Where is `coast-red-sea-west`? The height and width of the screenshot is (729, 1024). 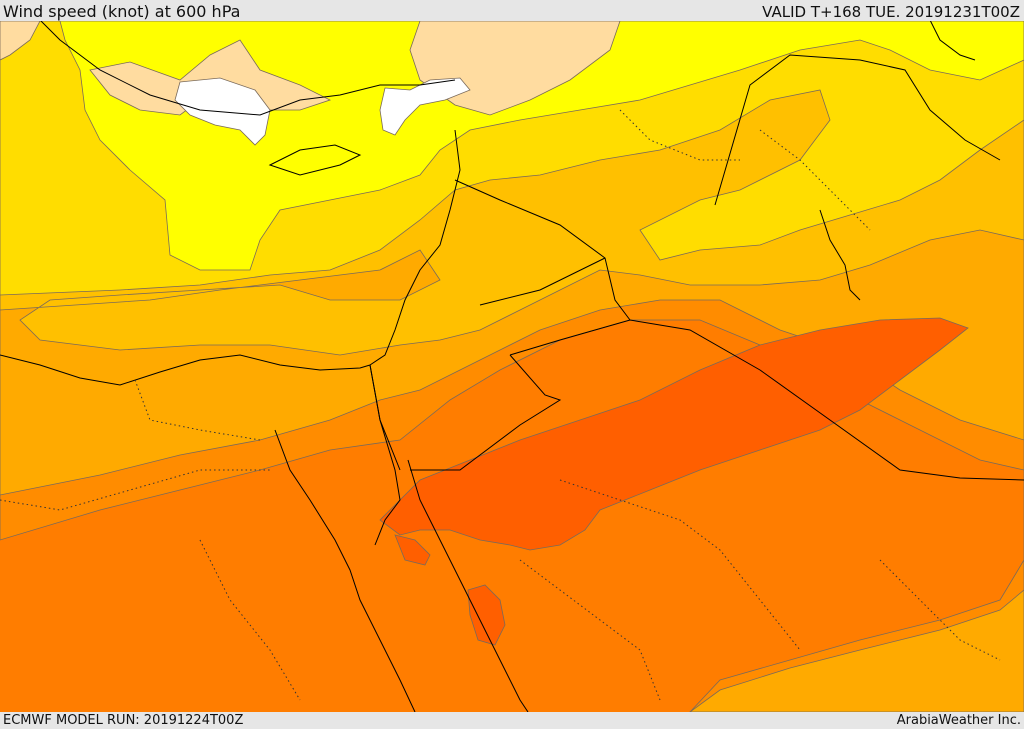
coast-red-sea-west is located at coordinates (345, 570).